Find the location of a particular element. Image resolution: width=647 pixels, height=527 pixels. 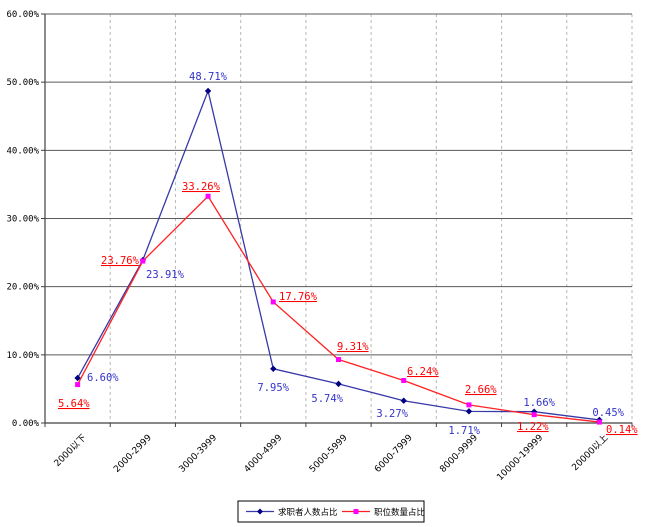

legend-item-positions: 职位数量占比 is located at coordinates (383, 512).